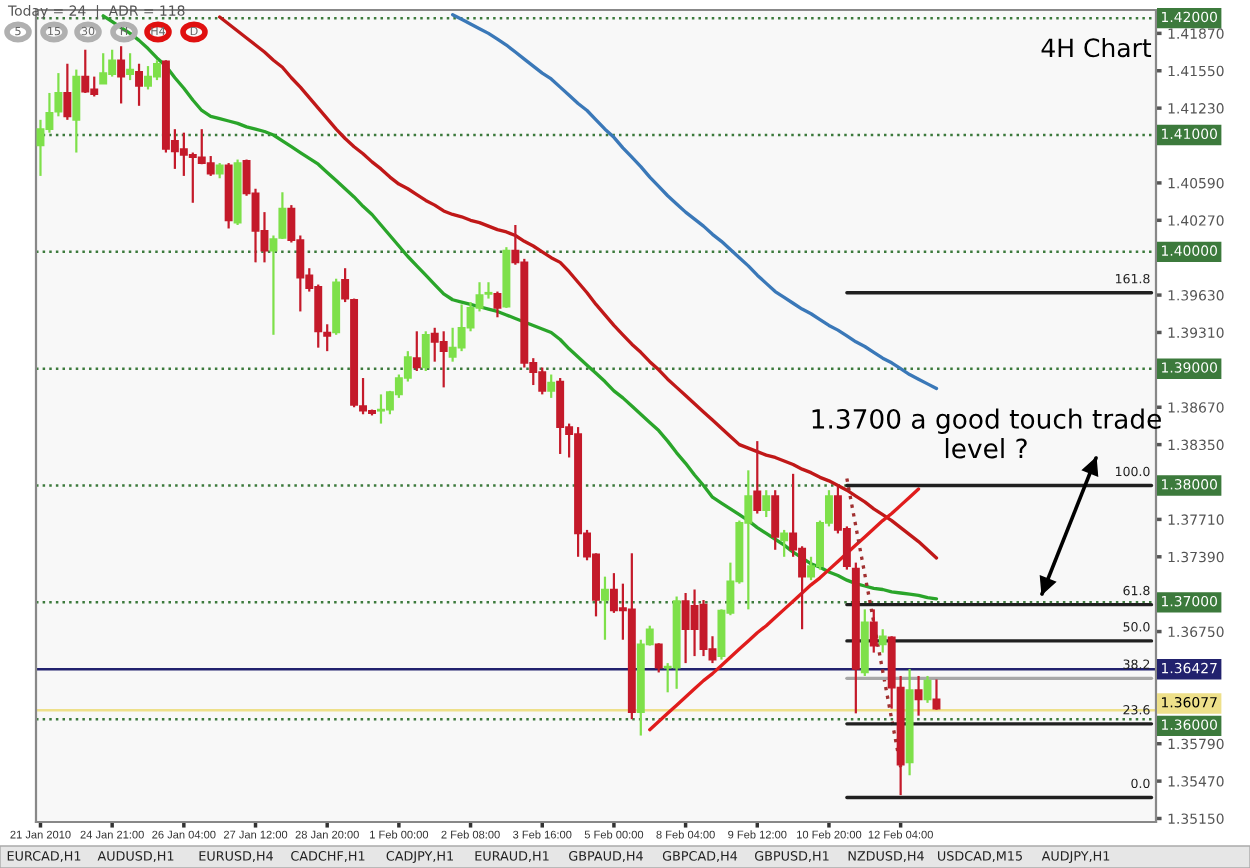  Describe the element at coordinates (986, 433) in the screenshot. I see `annotation: 1.3700 a good touch trade level ?` at that location.